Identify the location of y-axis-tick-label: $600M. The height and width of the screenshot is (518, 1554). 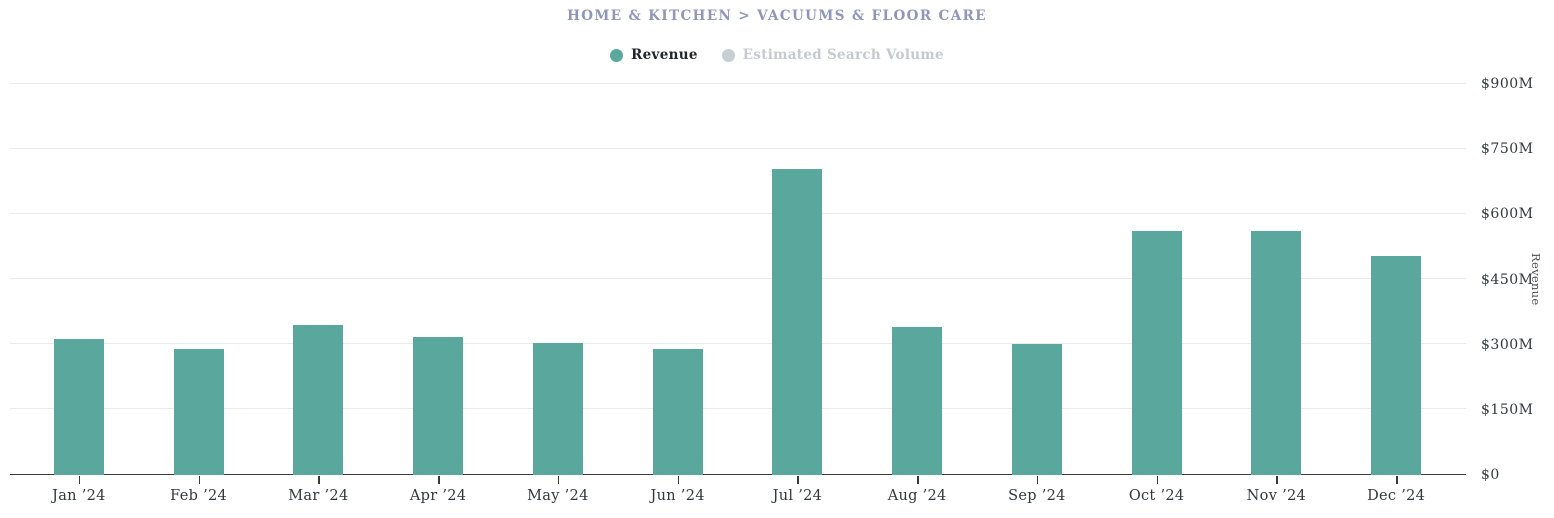
(1507, 214).